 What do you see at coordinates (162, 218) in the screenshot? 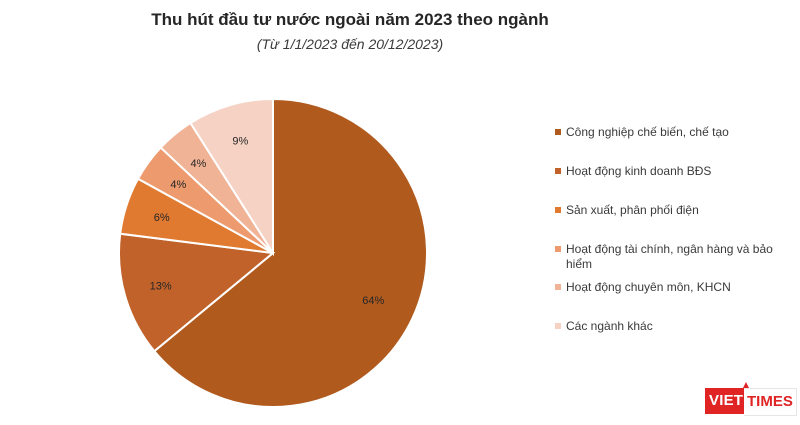
I see `pie-label-electricity: 6%` at bounding box center [162, 218].